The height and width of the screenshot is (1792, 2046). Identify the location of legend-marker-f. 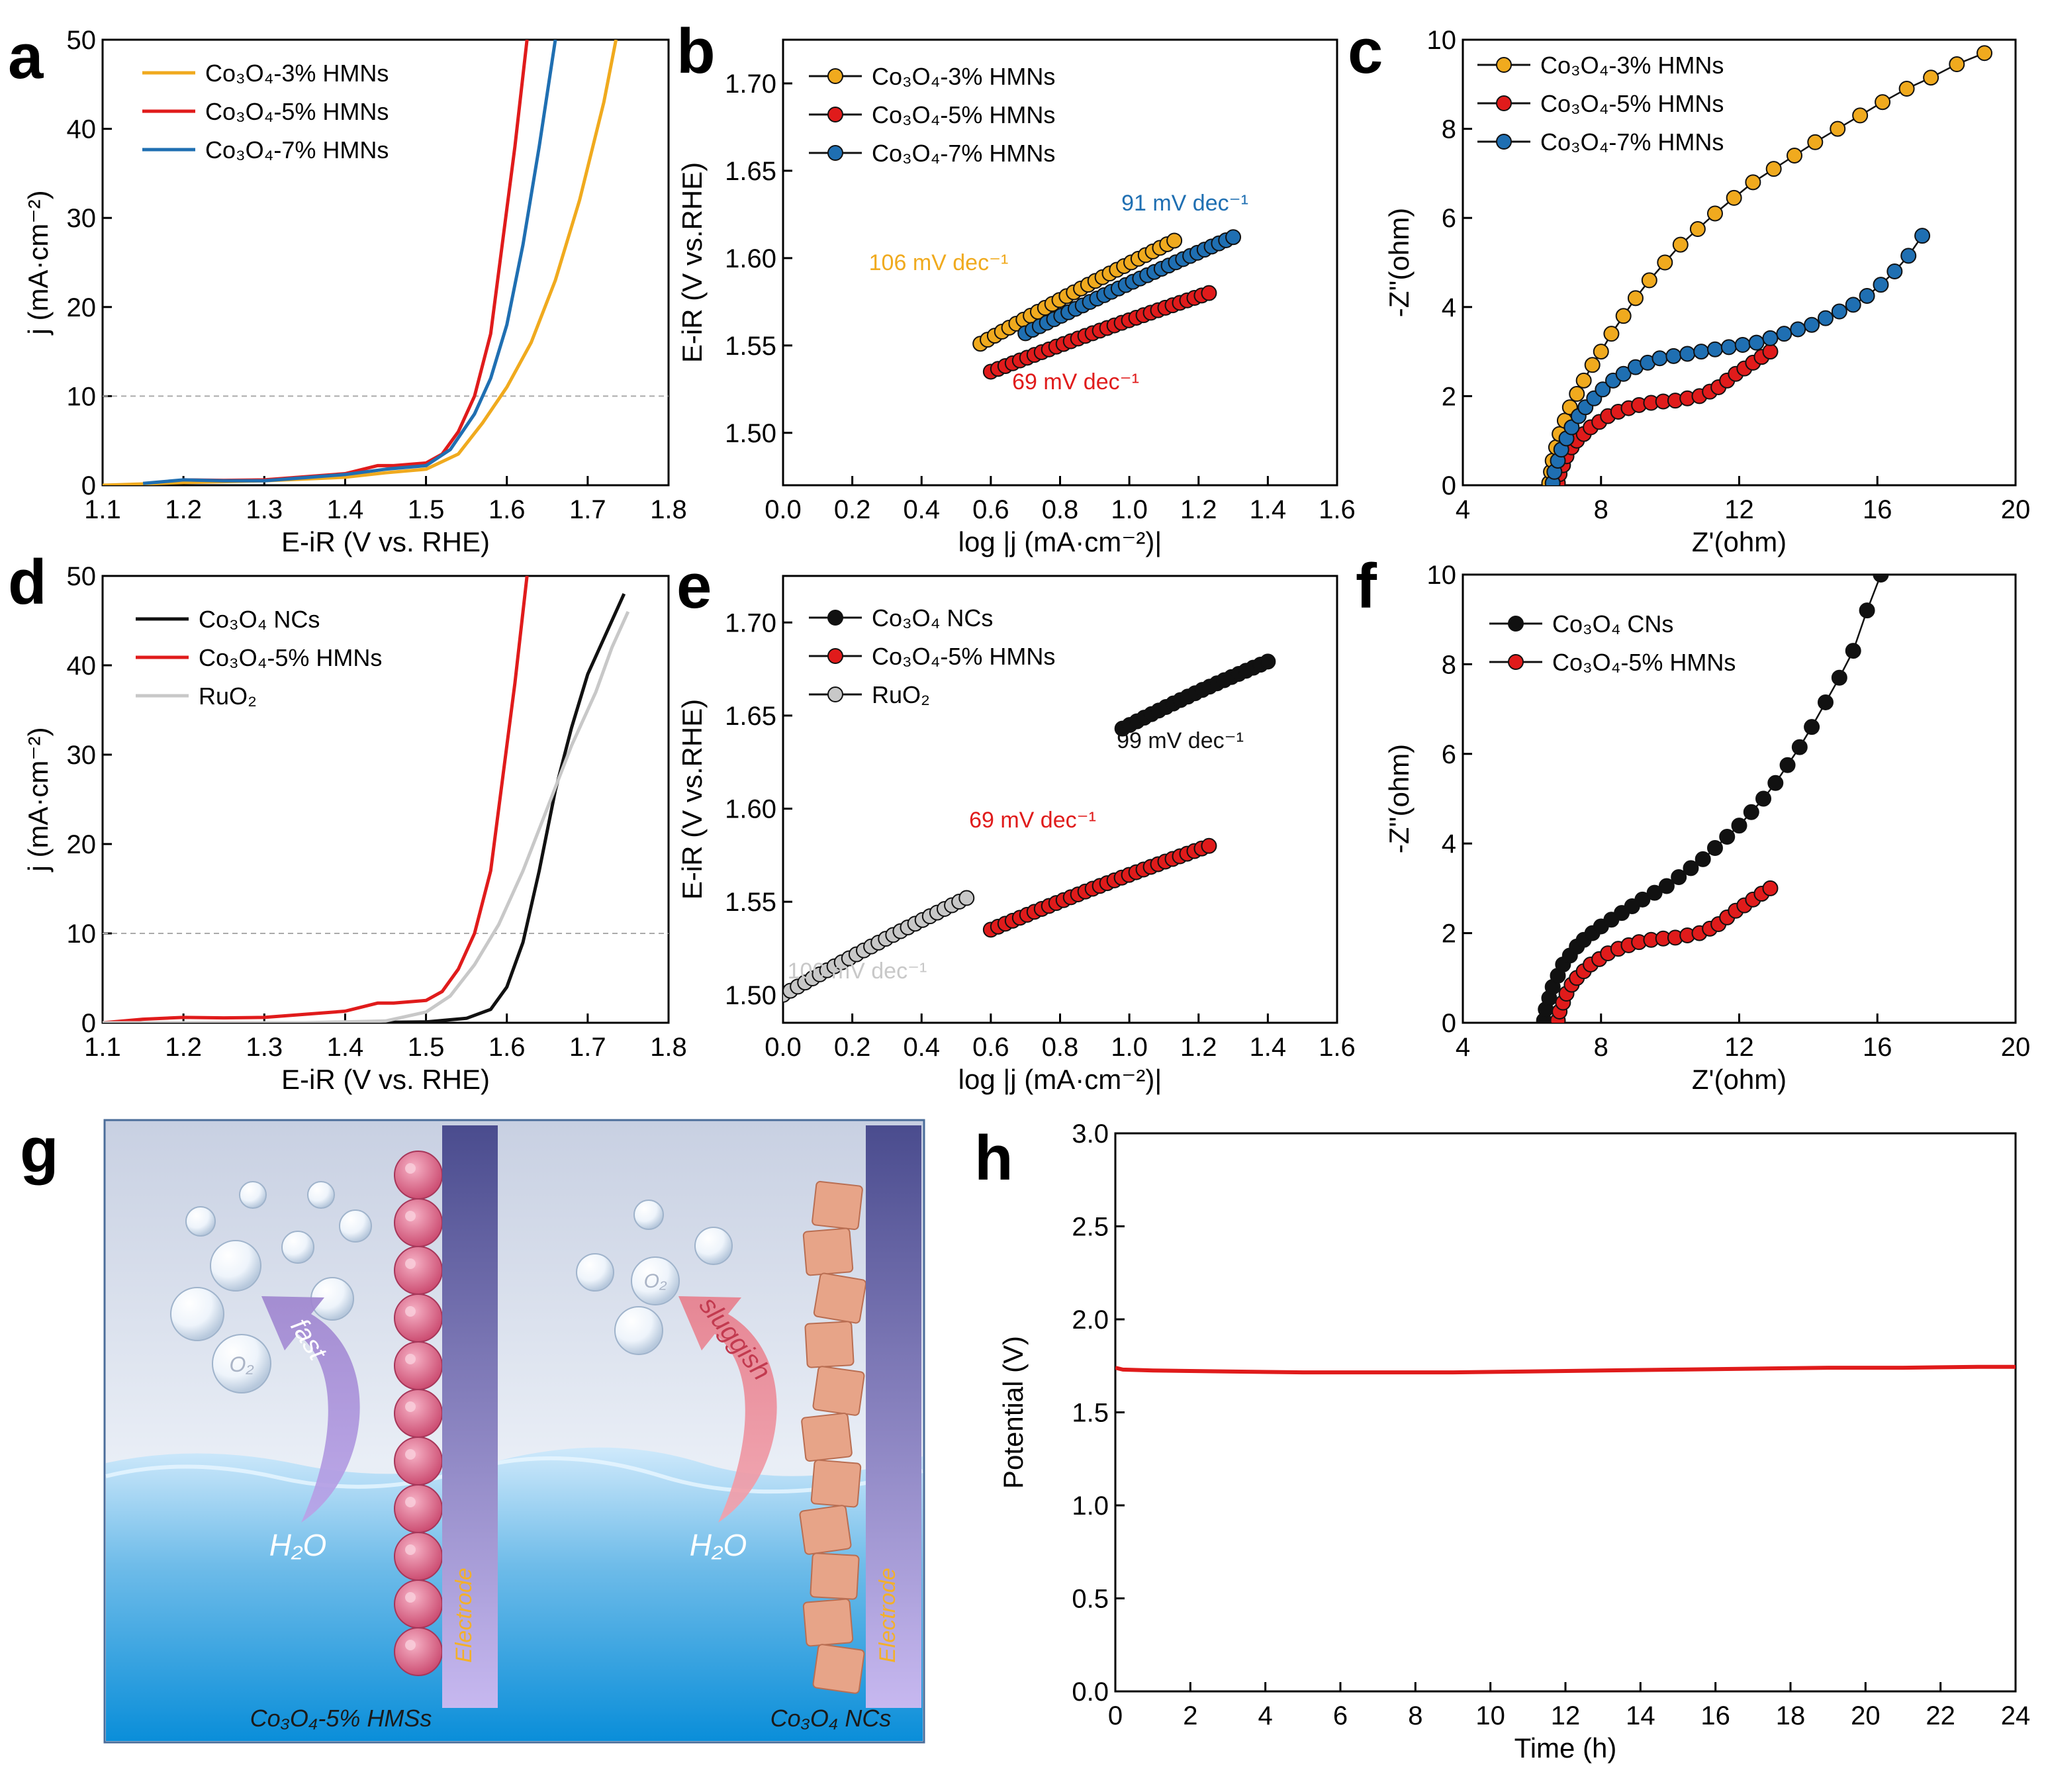
(1516, 624).